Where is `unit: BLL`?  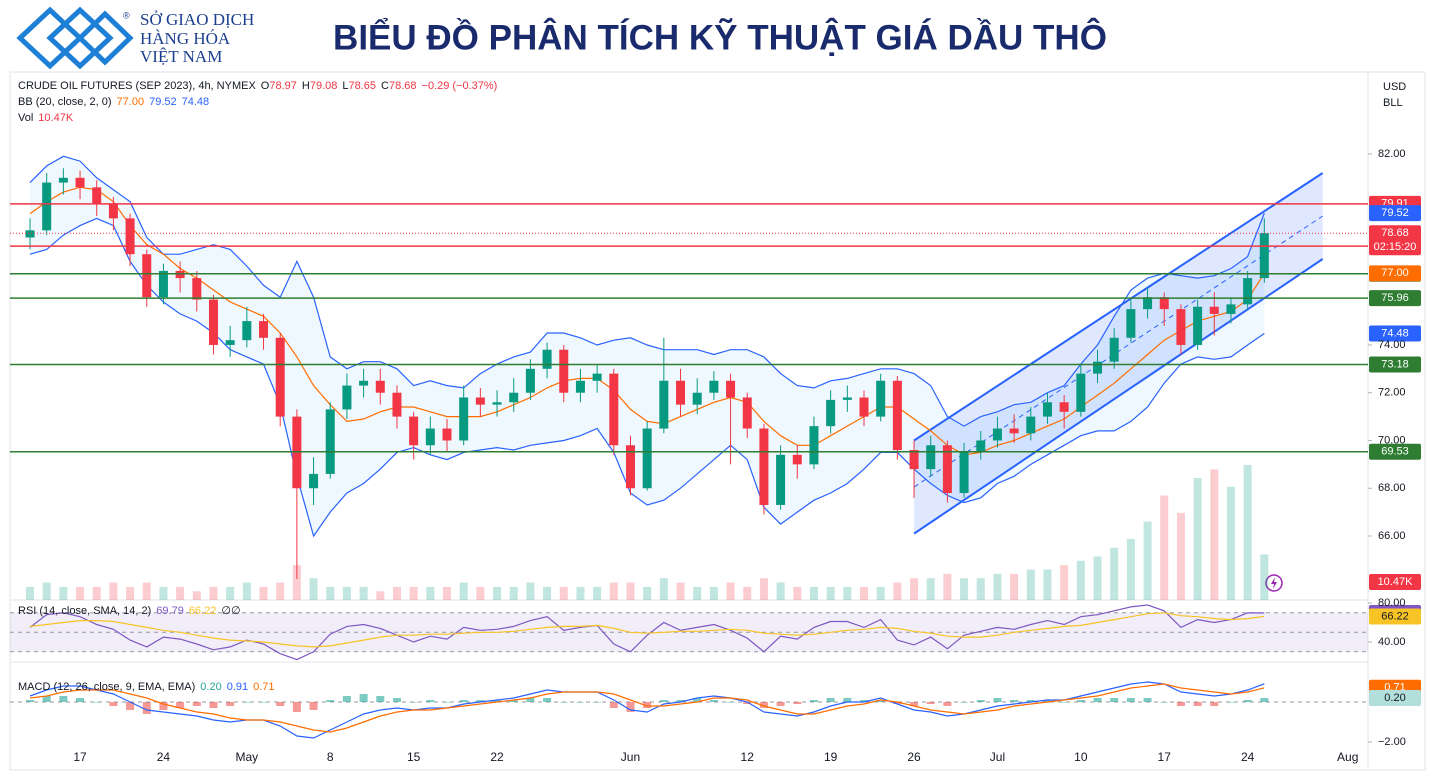
unit: BLL is located at coordinates (1393, 103).